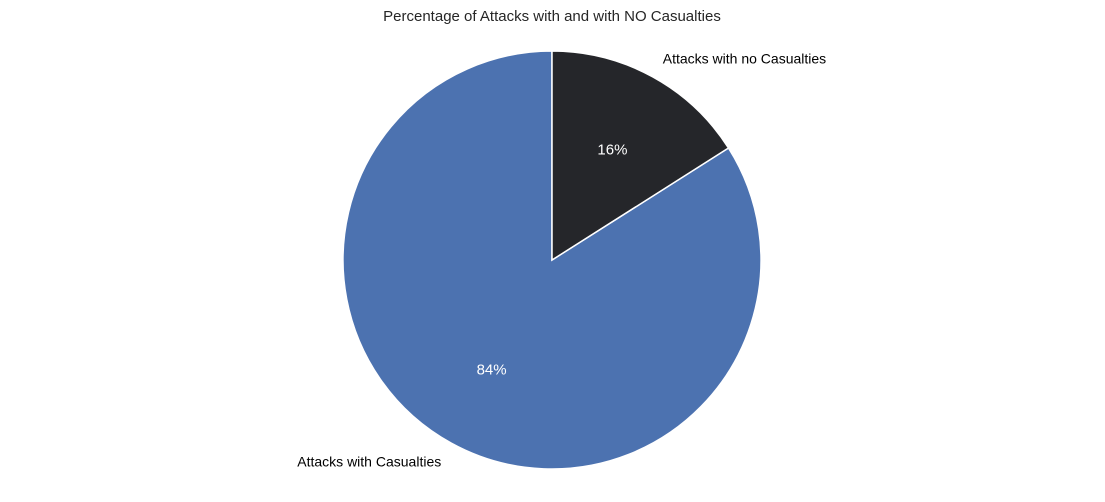  I want to click on pie-pct-label-0: 84%, so click(492, 369).